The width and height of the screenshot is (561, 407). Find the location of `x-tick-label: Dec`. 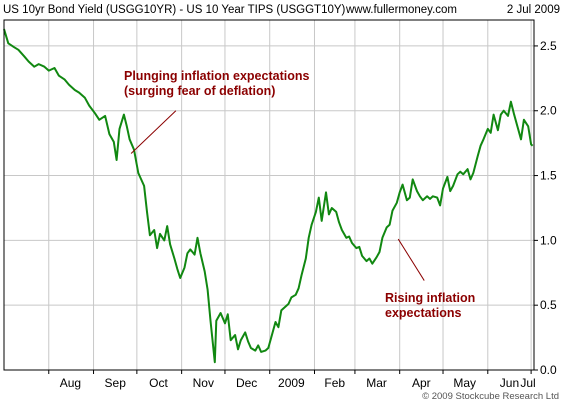

x-tick-label: Dec is located at coordinates (246, 383).